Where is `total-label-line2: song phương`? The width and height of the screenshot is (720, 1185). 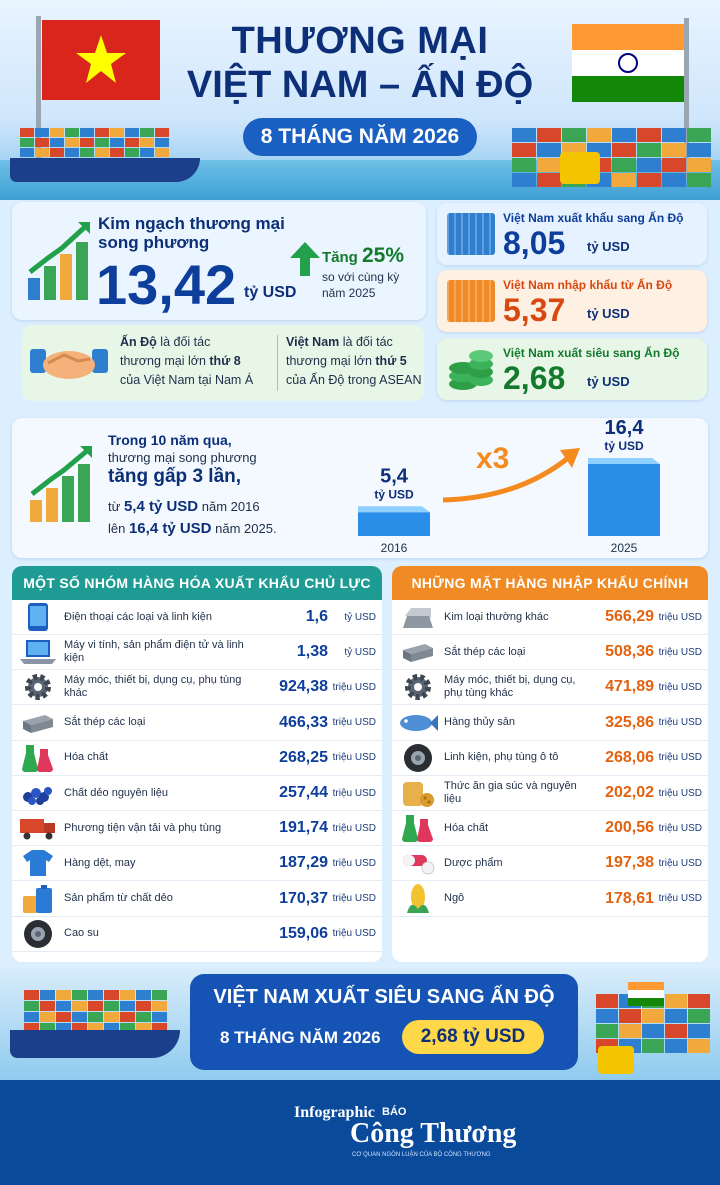 total-label-line2: song phương is located at coordinates (154, 242).